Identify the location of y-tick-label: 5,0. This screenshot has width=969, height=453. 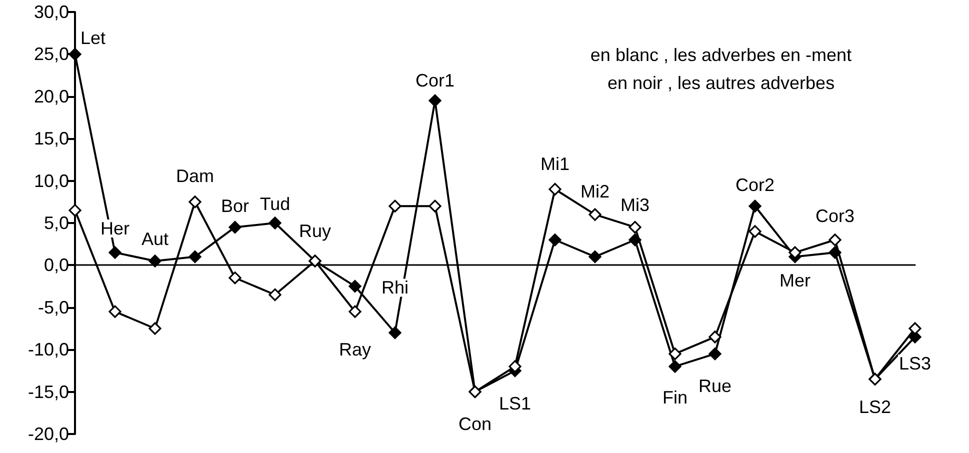
(56, 223).